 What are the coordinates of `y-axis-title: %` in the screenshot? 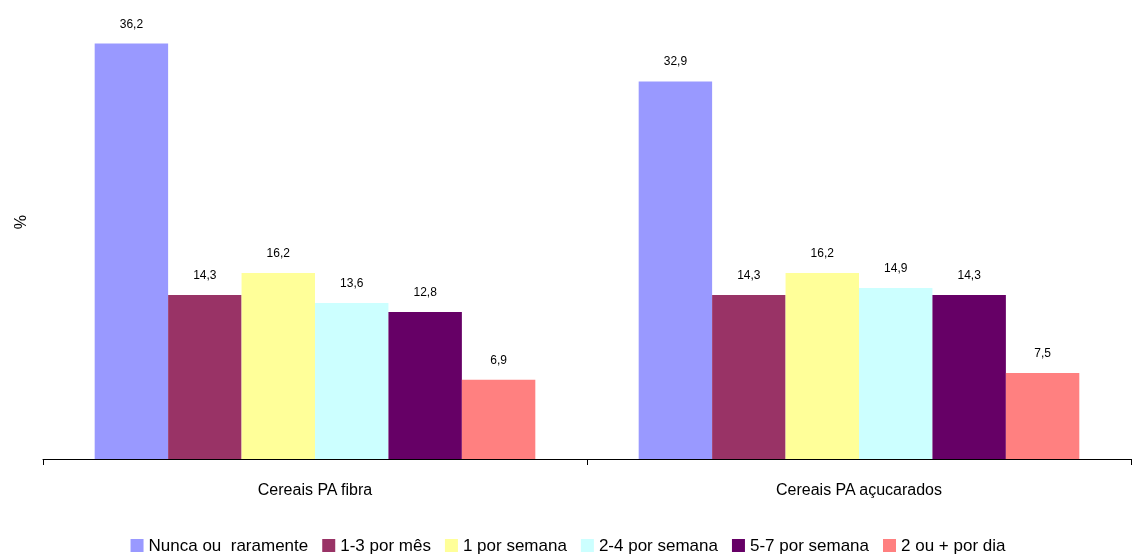 It's located at (20, 222).